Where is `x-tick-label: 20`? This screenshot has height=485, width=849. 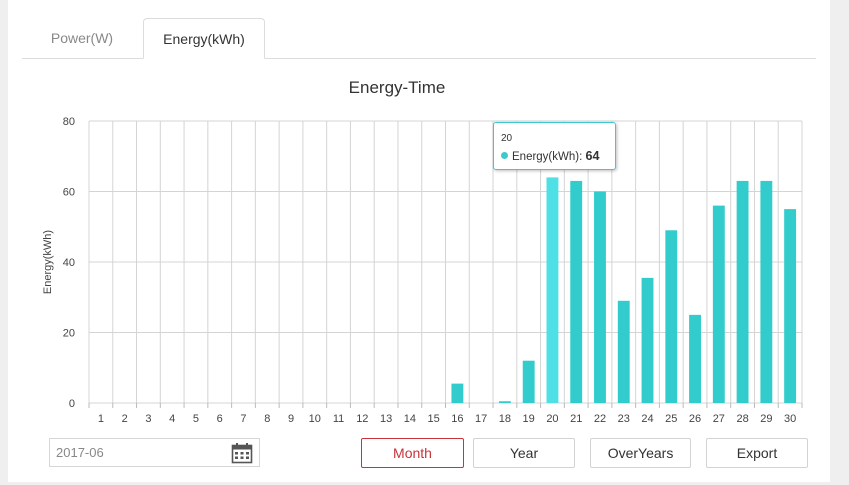
x-tick-label: 20 is located at coordinates (552, 419).